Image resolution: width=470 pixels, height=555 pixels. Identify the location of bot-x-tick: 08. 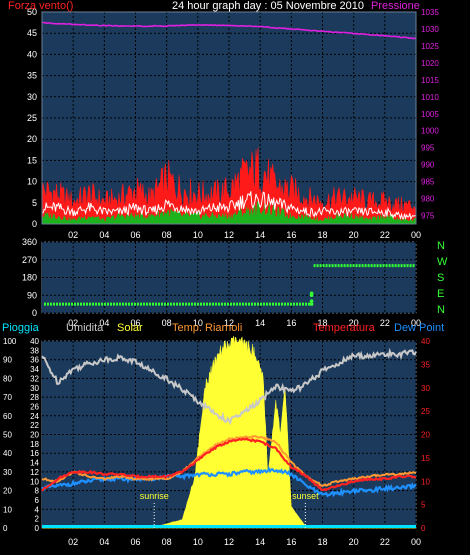
(167, 542).